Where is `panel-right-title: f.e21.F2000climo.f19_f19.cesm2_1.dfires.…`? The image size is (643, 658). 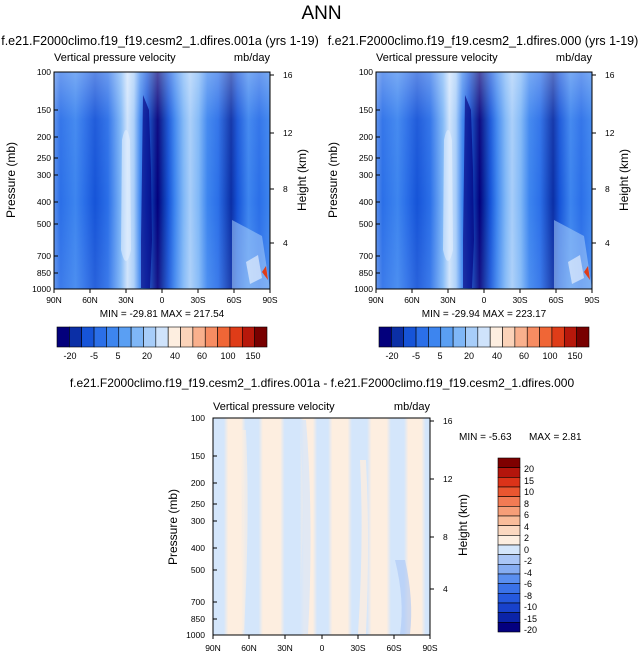 panel-right-title: f.e21.F2000climo.f19_f19.cesm2_1.dfires.… is located at coordinates (483, 41).